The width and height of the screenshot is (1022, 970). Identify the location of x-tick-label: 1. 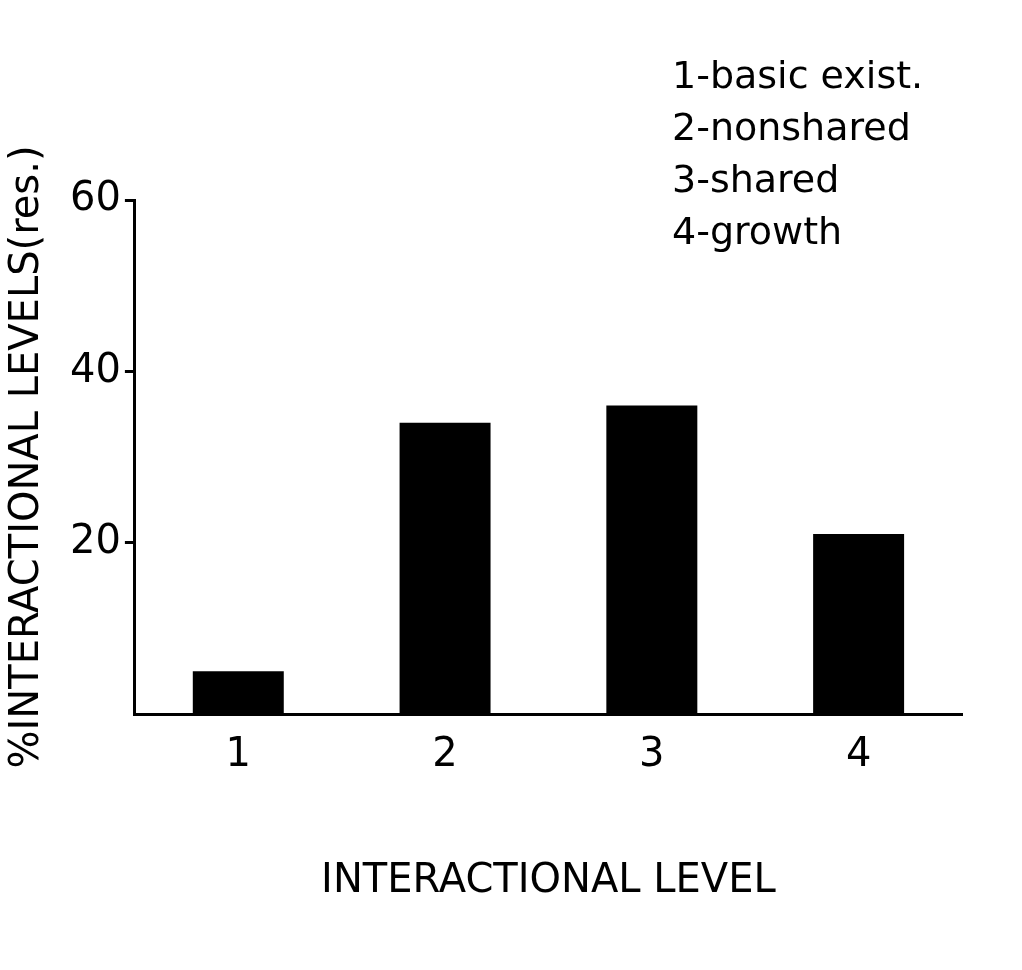
(238, 752).